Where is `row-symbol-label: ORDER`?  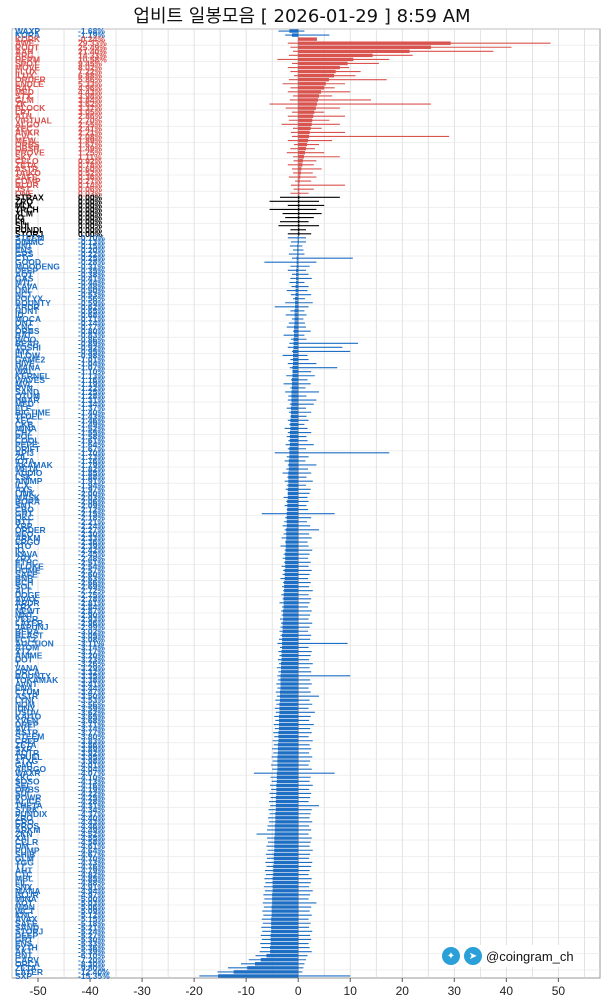
row-symbol-label: ORDER is located at coordinates (30, 80).